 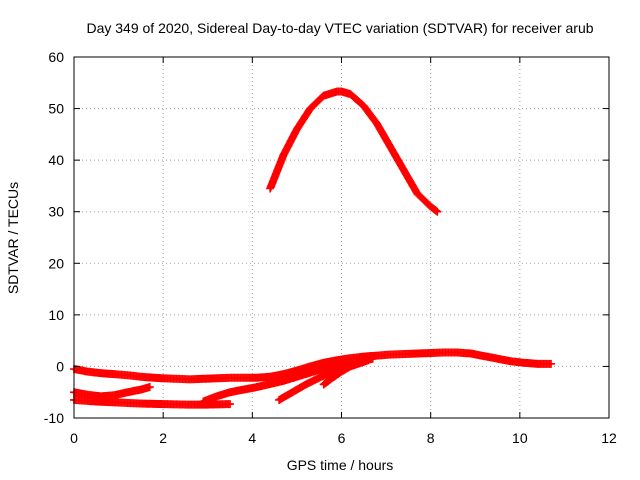 I want to click on y-tick-label: -10, so click(x=54, y=418).